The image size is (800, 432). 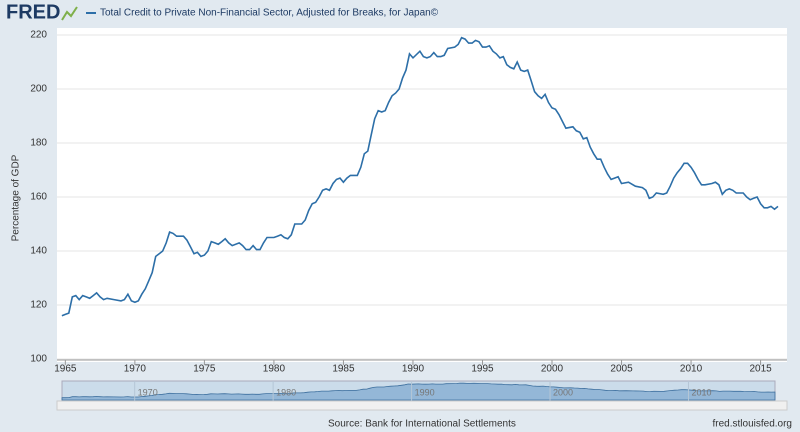 I want to click on navigator-series, so click(x=418, y=391).